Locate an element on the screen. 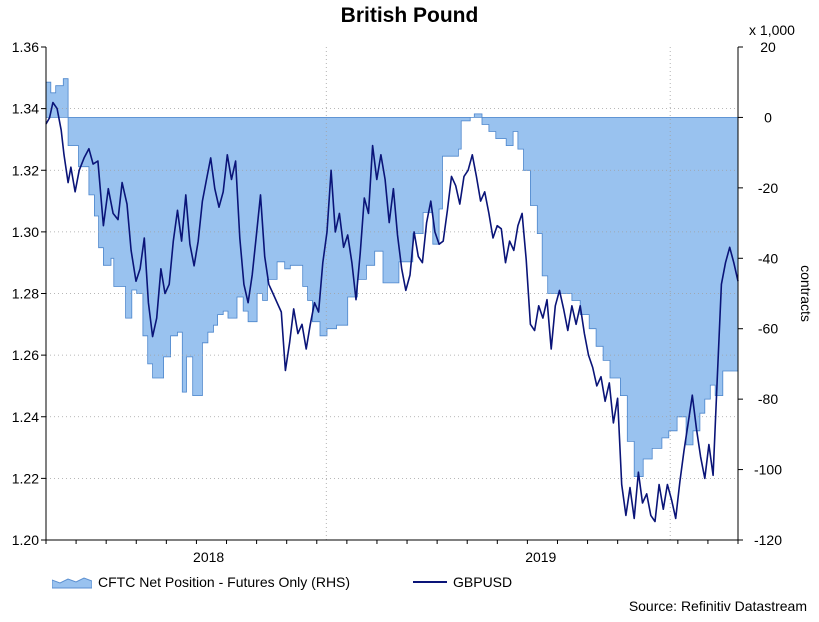 The width and height of the screenshot is (819, 622). right-tick-label: 20 is located at coordinates (768, 47).